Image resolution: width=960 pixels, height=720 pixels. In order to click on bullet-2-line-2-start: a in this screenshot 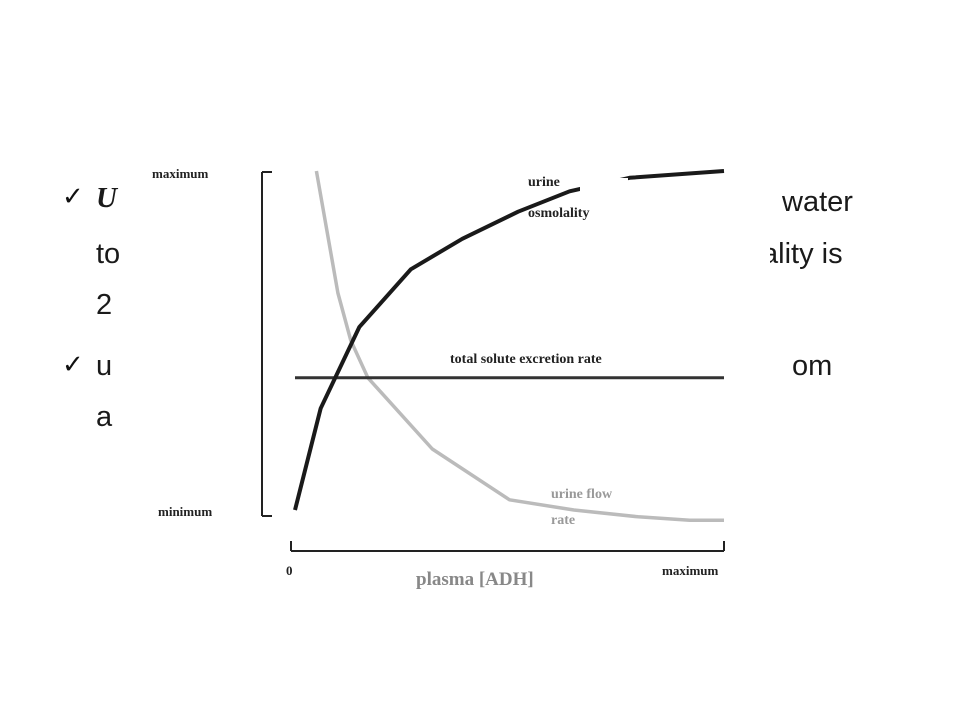, I will do `click(104, 417)`.